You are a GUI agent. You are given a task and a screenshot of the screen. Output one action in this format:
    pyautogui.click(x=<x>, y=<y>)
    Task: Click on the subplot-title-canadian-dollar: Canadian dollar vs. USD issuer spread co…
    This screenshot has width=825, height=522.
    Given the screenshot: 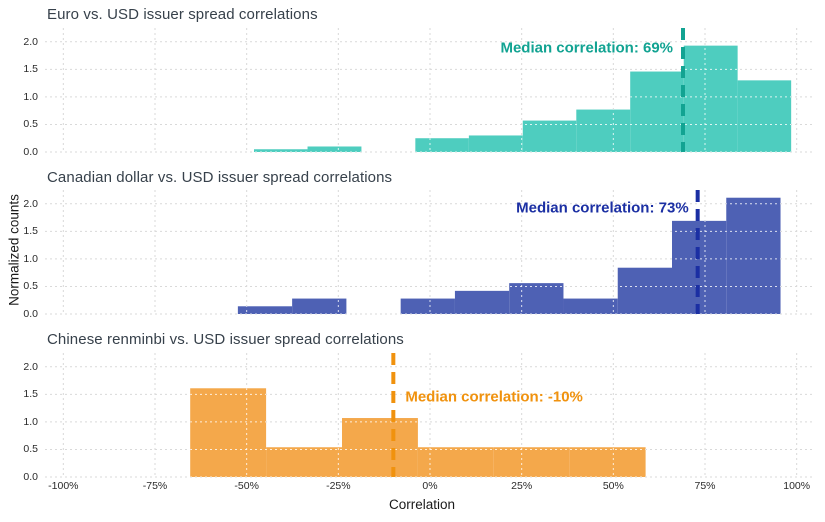 What is the action you would take?
    pyautogui.click(x=220, y=177)
    